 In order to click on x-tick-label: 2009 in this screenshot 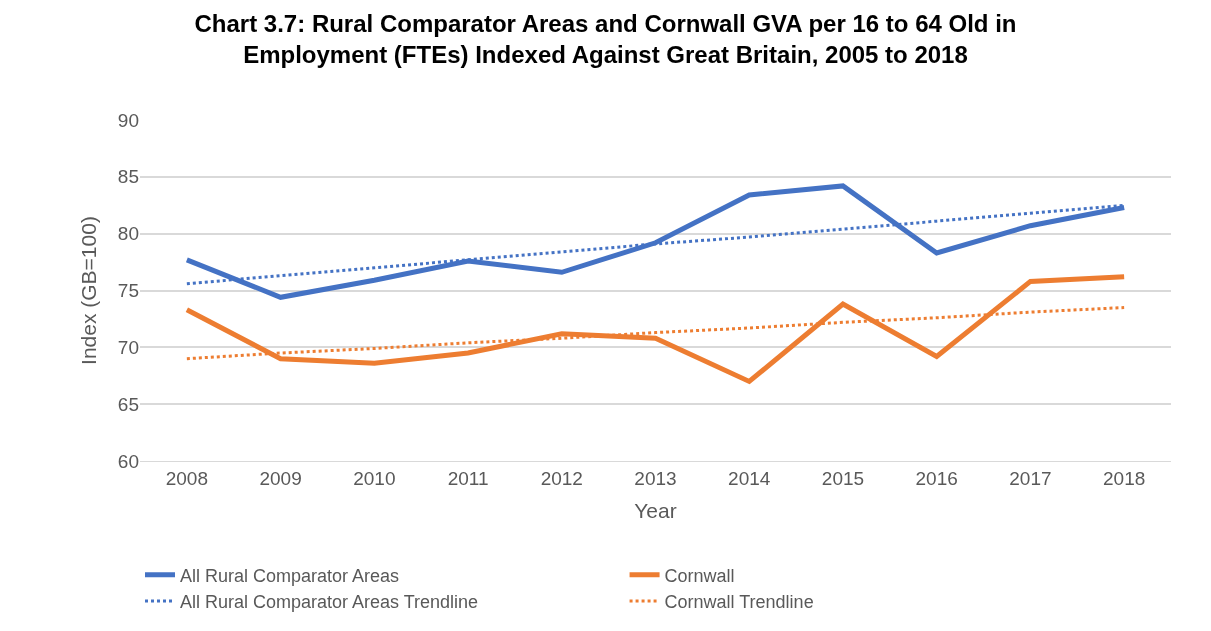, I will do `click(280, 478)`.